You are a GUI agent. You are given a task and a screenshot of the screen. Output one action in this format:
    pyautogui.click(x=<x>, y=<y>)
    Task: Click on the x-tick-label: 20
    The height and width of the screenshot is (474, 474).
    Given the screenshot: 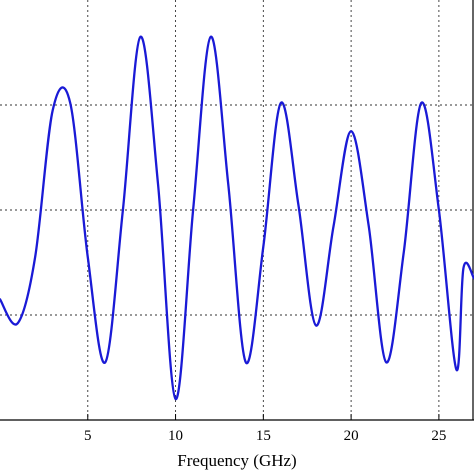 What is the action you would take?
    pyautogui.click(x=351, y=436)
    